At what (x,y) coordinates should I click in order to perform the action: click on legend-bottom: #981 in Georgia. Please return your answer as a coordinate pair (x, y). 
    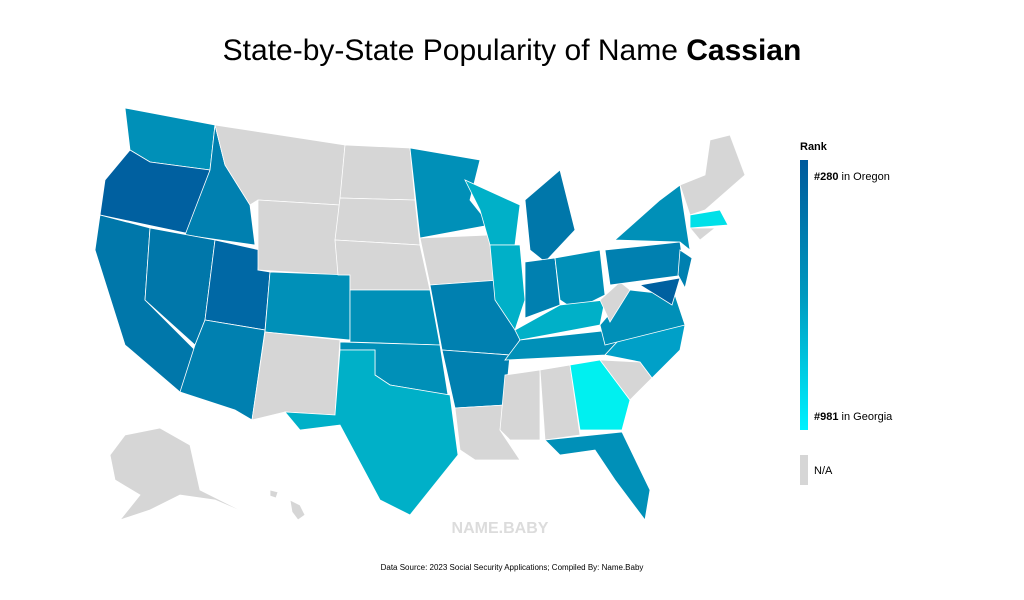
    Looking at the image, I should click on (853, 417).